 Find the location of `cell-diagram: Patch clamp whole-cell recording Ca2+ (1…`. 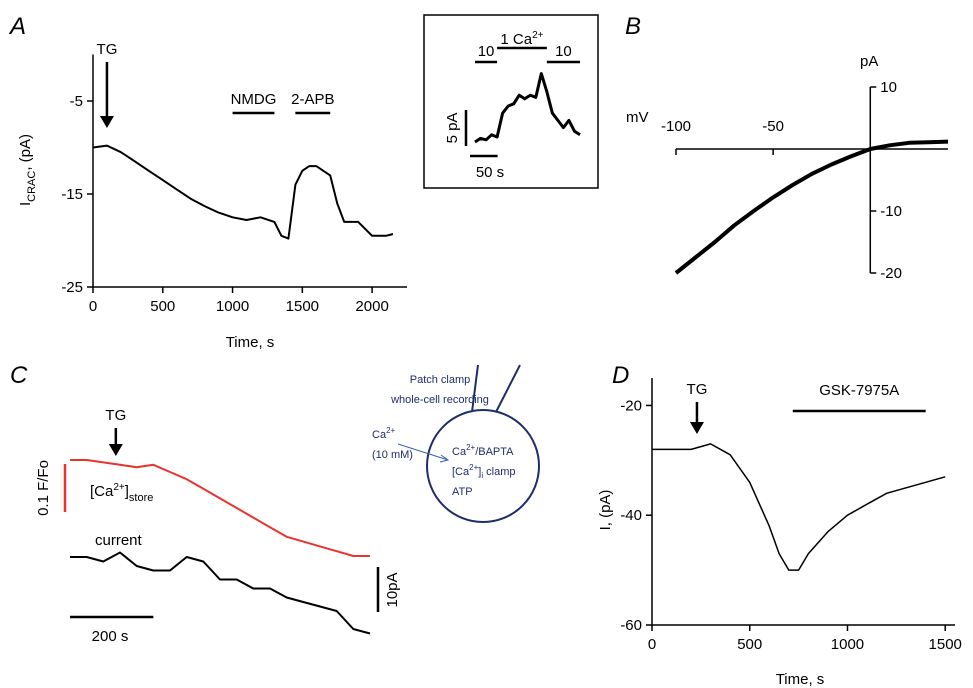

cell-diagram: Patch clamp whole-cell recording Ca2+ (1… is located at coordinates (456, 443).